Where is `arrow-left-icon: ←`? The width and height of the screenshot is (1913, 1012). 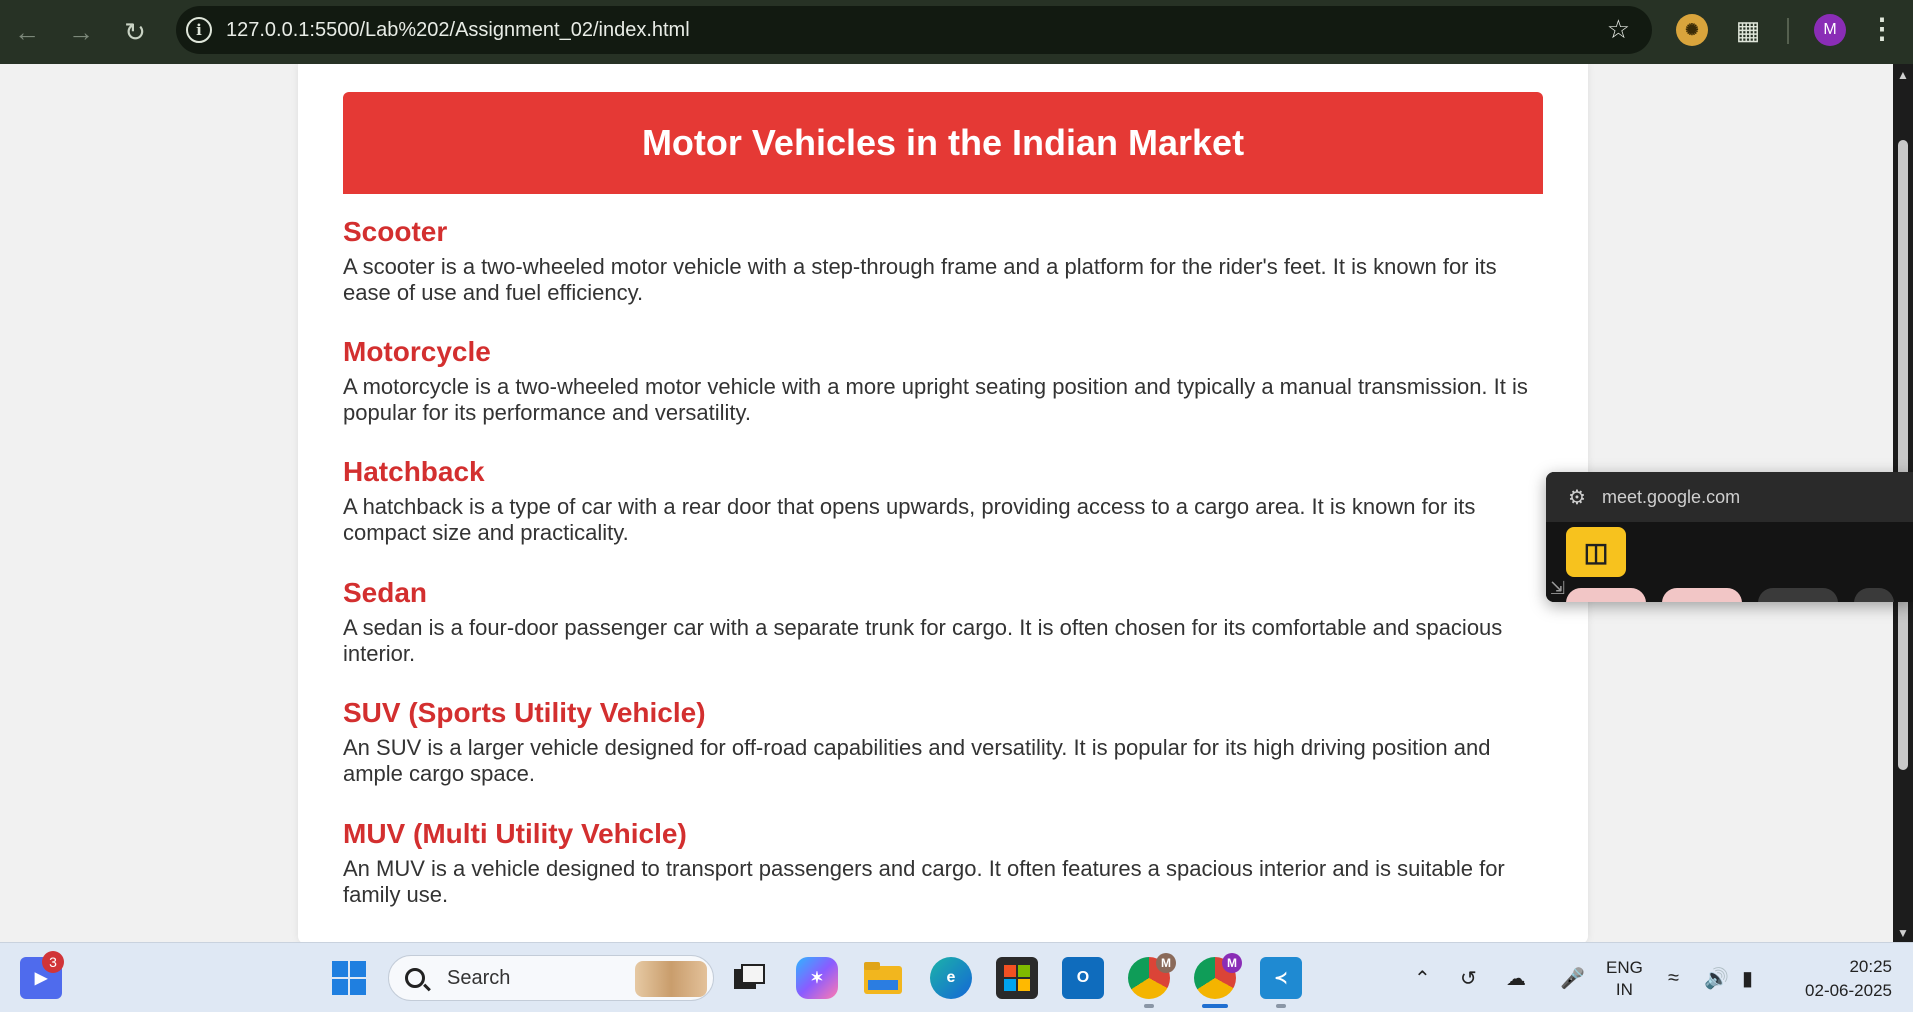 arrow-left-icon: ← is located at coordinates (27, 31).